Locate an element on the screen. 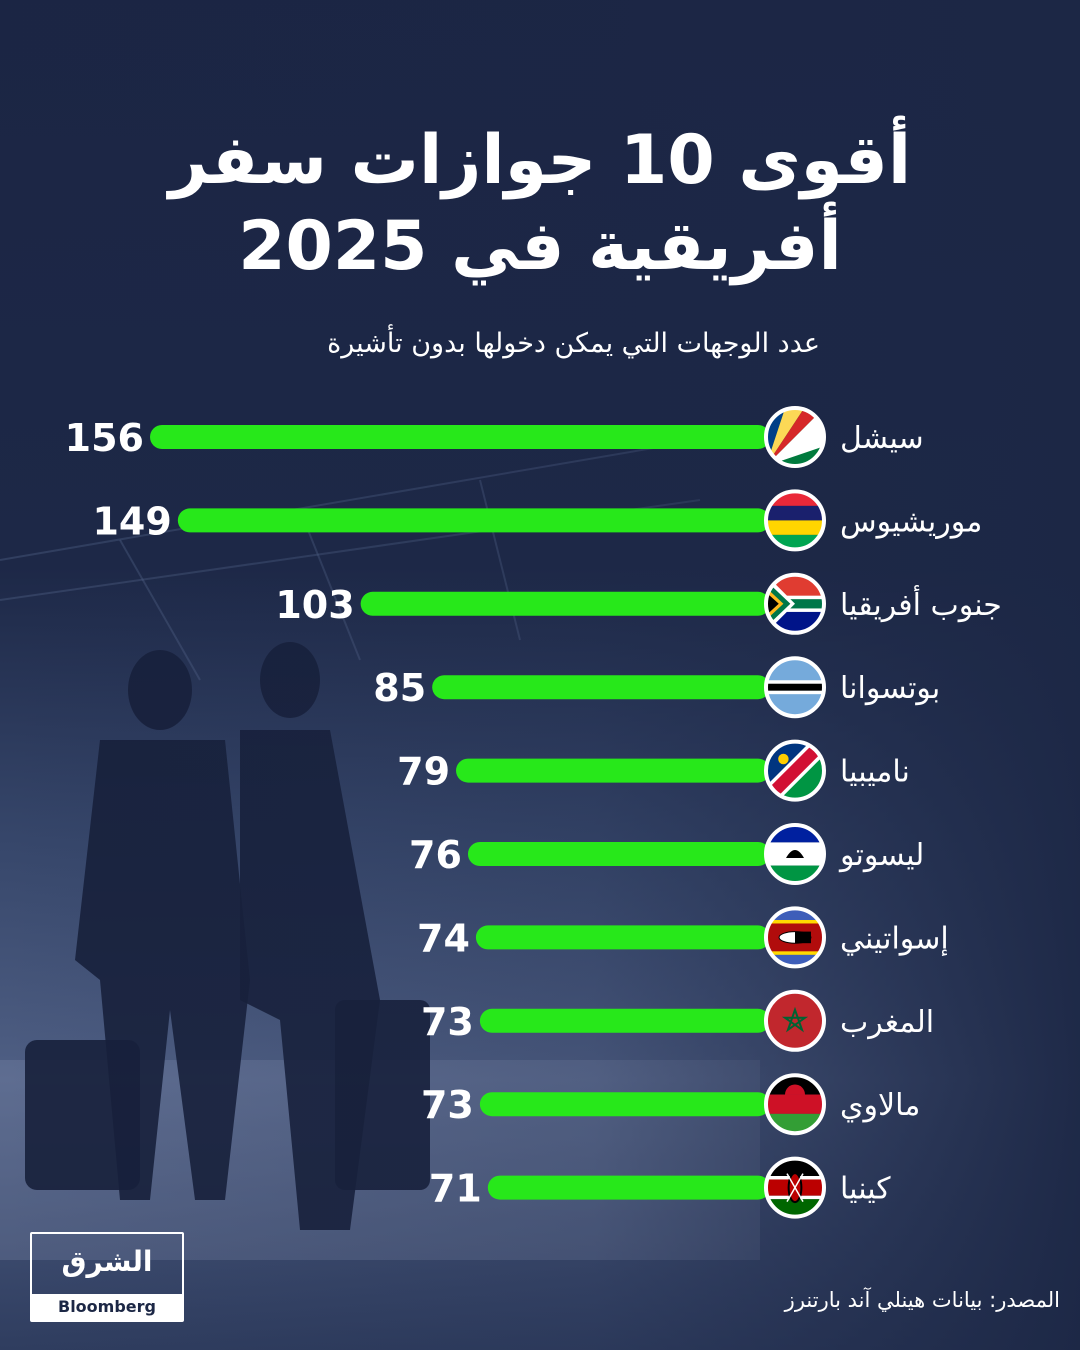 Image resolution: width=1080 pixels, height=1350 pixels. chart-subtitle: عدد الوجهات التي يمكن دخولها بدون تأشيرة is located at coordinates (573, 343).